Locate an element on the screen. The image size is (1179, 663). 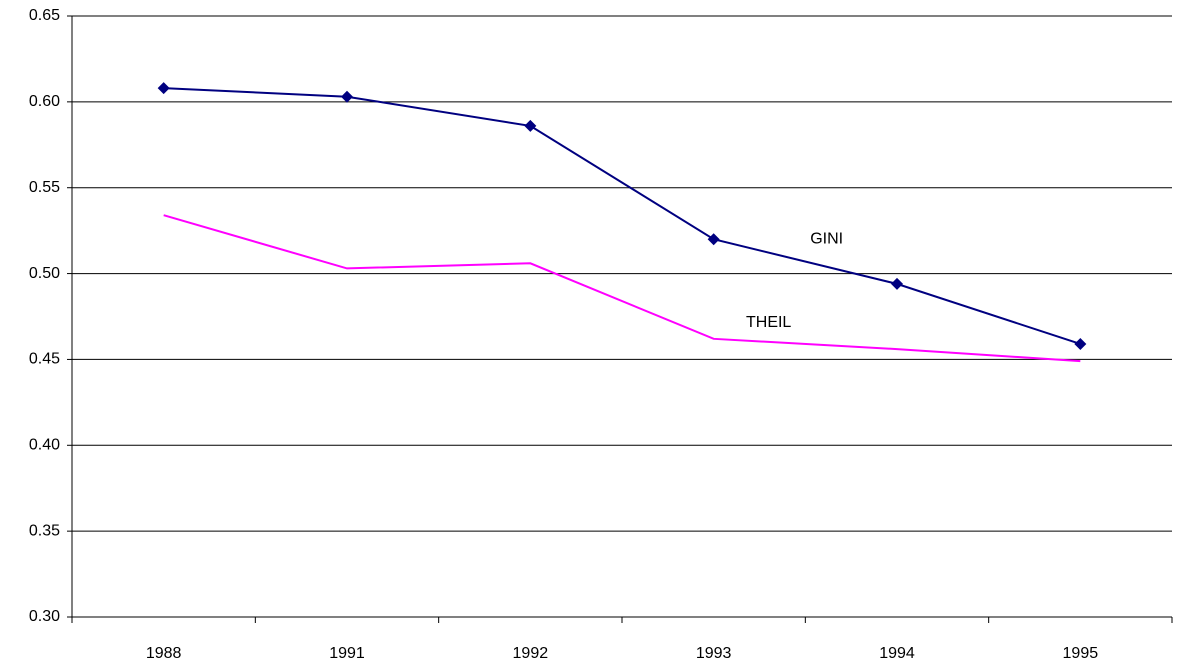
y-tick-label: 0.55 is located at coordinates (44, 187).